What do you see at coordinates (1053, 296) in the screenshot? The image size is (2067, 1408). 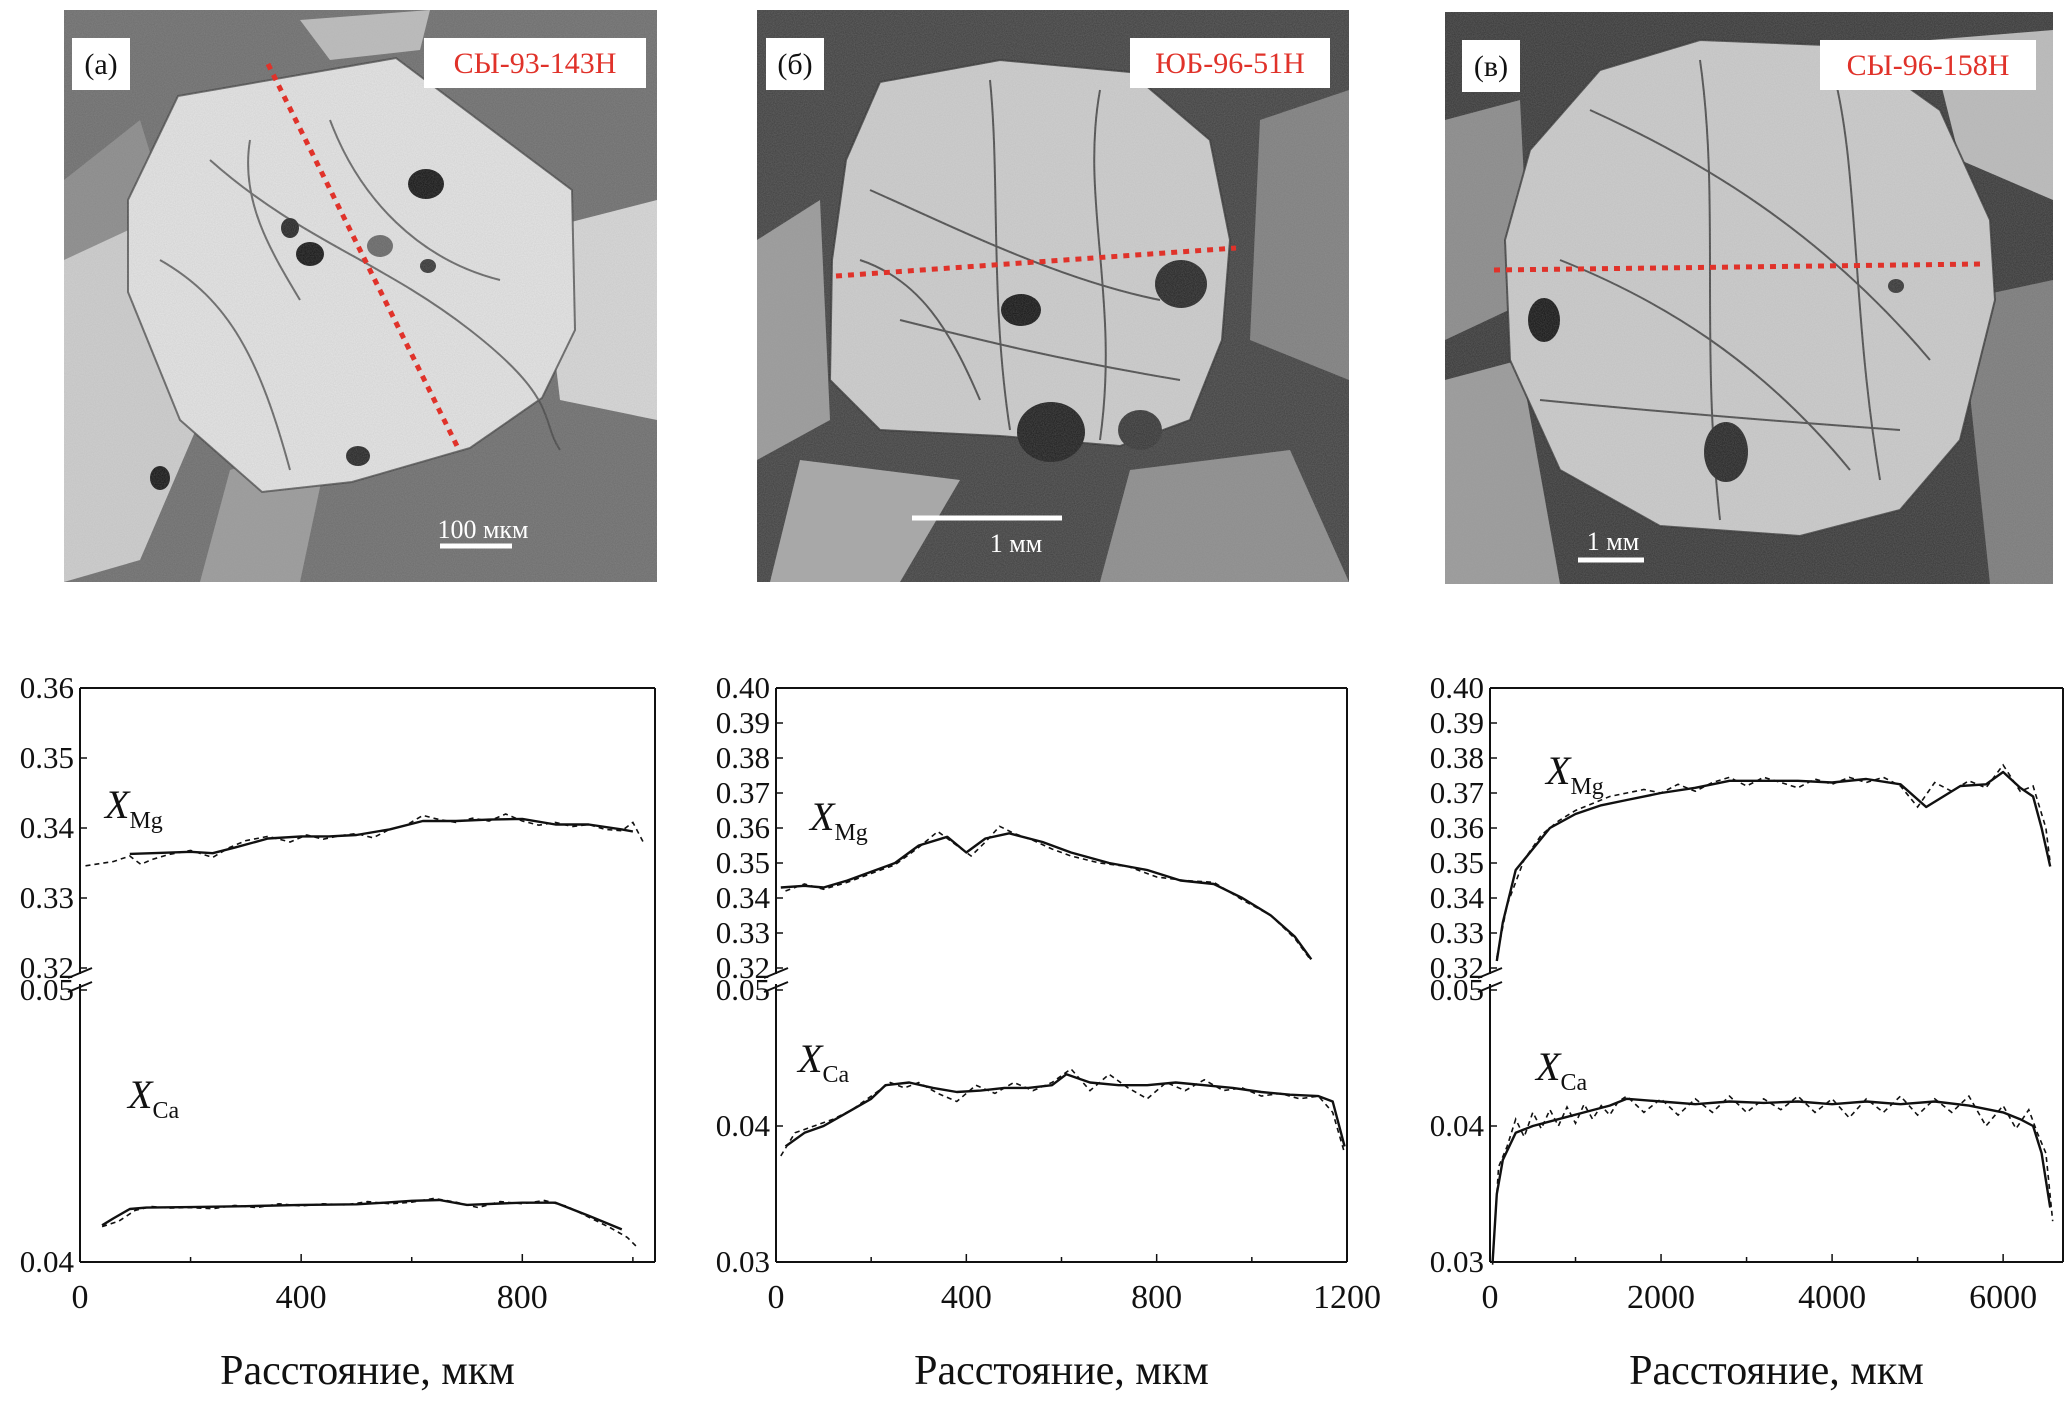 I see `photo-b: (б) ЮБ-96-51Н 1 мм` at bounding box center [1053, 296].